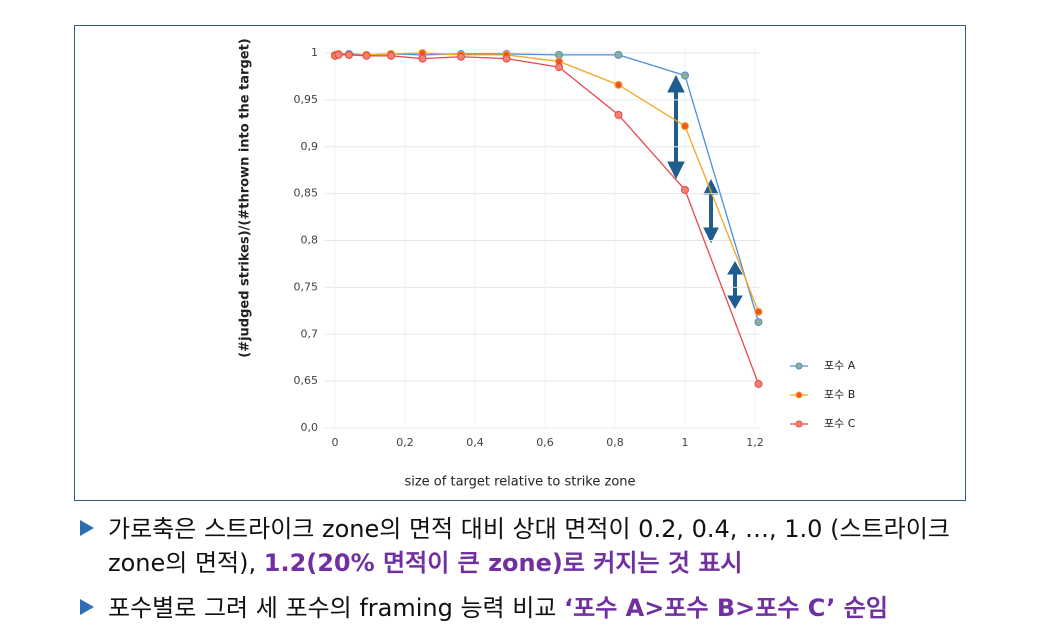  Describe the element at coordinates (726, 608) in the screenshot. I see `bullet-highlight: ‘포수 A>포수 B>포수 C’ 순임` at that location.